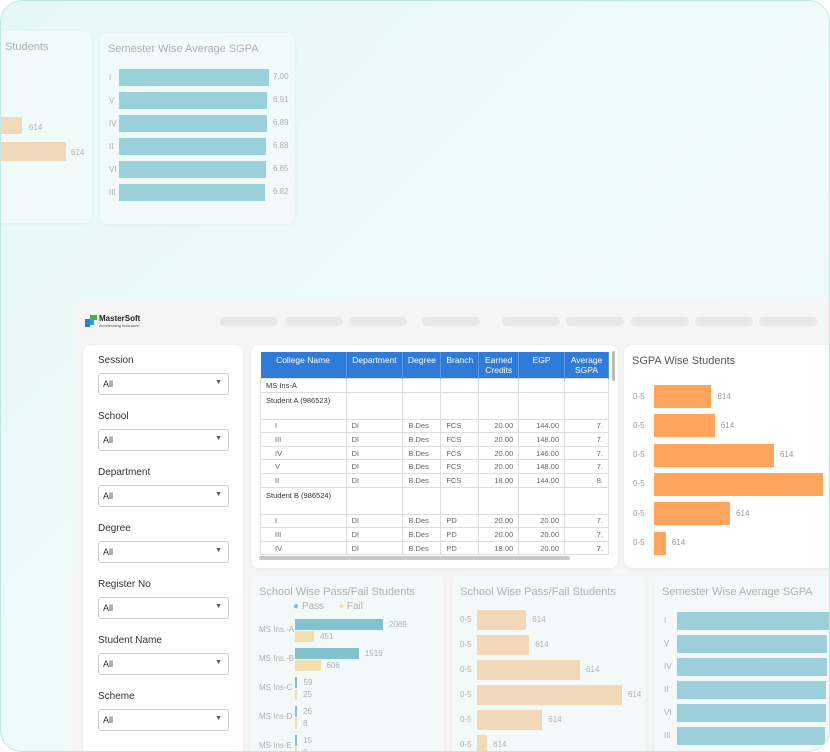  What do you see at coordinates (434, 405) in the screenshot?
I see `student-row: Student A (986523)` at bounding box center [434, 405].